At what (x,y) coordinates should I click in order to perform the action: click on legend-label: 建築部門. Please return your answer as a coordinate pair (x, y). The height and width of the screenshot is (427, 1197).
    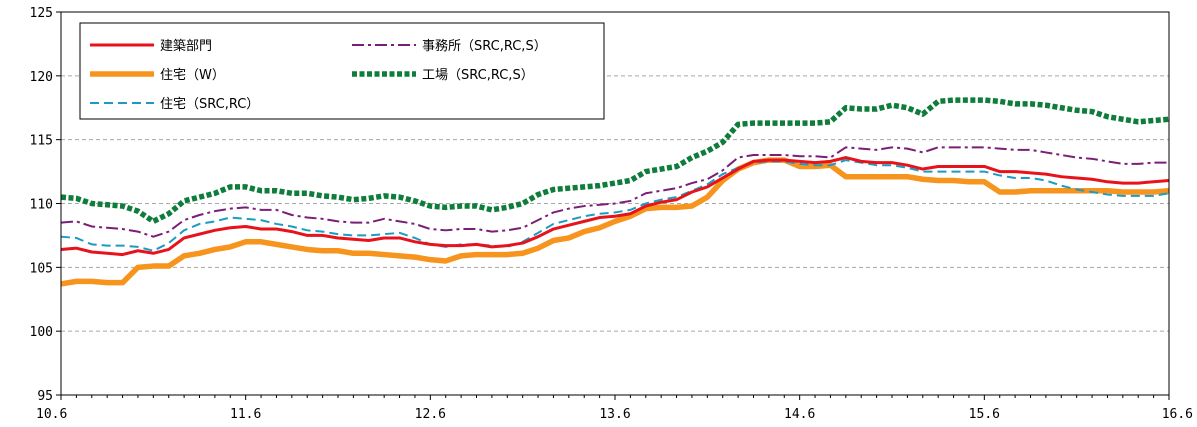
    Looking at the image, I should click on (186, 46).